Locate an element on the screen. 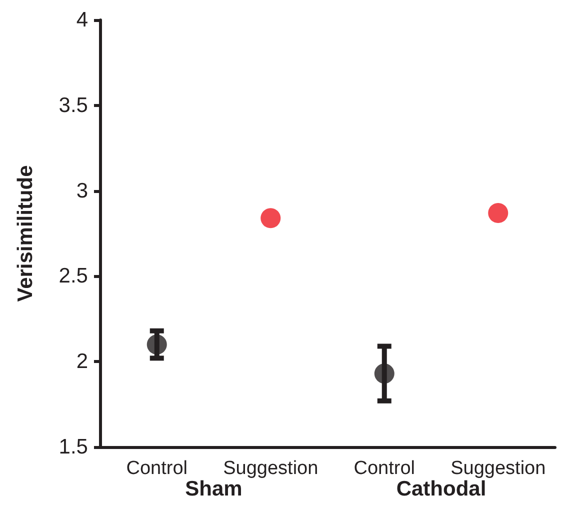  y-tick-label: 2 is located at coordinates (82, 362).